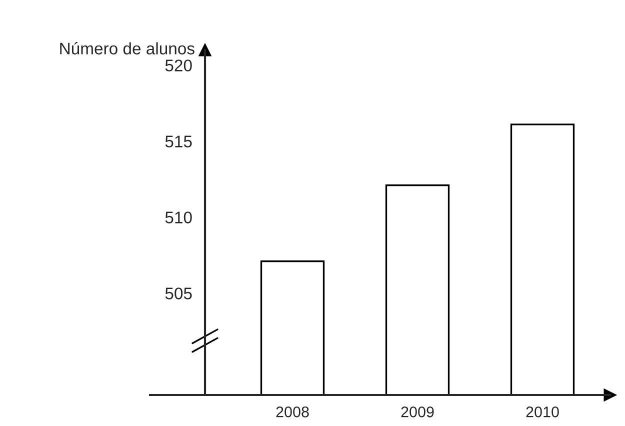 The height and width of the screenshot is (426, 625). I want to click on y-tick-label: 510, so click(178, 218).